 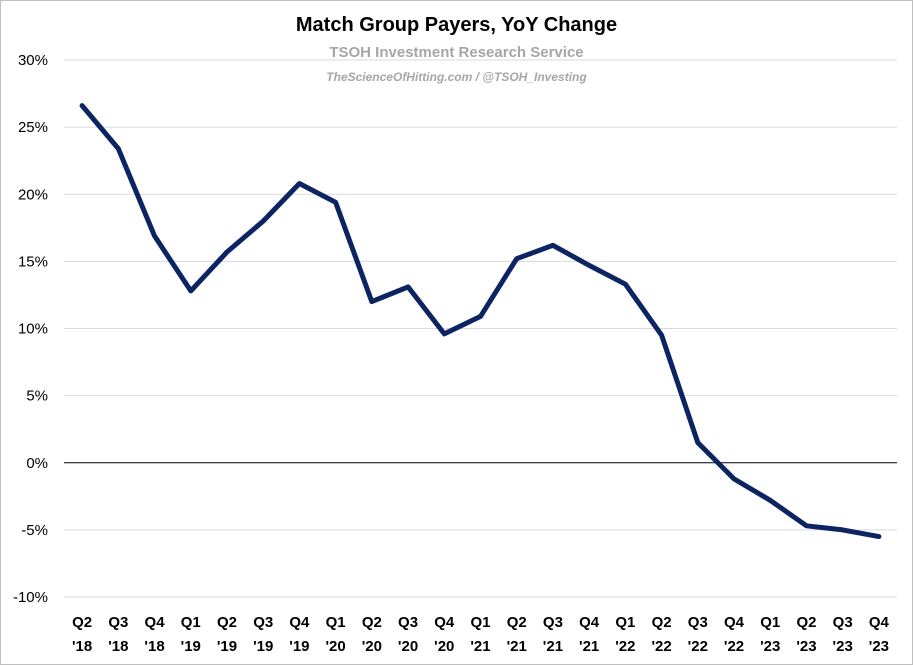 What do you see at coordinates (37, 463) in the screenshot?
I see `y-tick-label: 0%` at bounding box center [37, 463].